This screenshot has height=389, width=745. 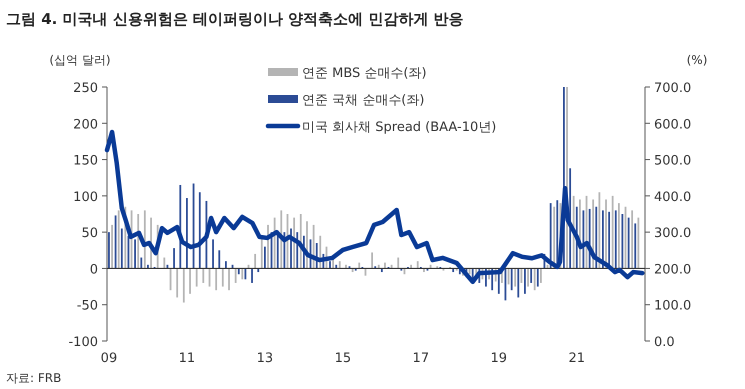 What do you see at coordinates (94, 270) in the screenshot?
I see `y-tick-label: 0` at bounding box center [94, 270].